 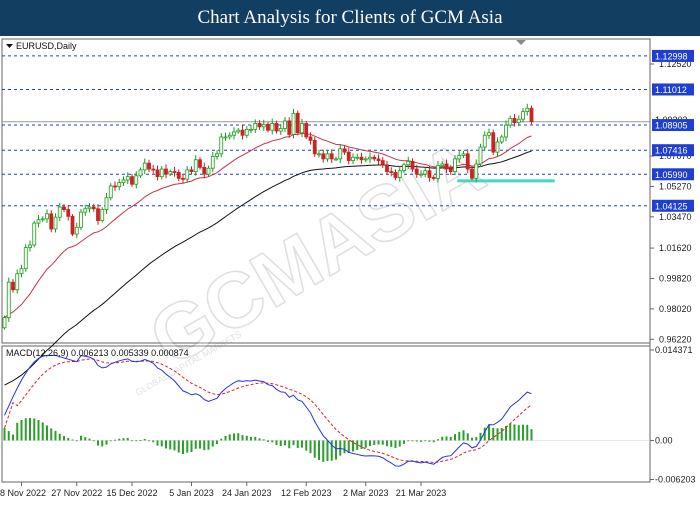 I want to click on header-banner: Chart Analysis for Clients of GCM Asia, so click(x=350, y=18).